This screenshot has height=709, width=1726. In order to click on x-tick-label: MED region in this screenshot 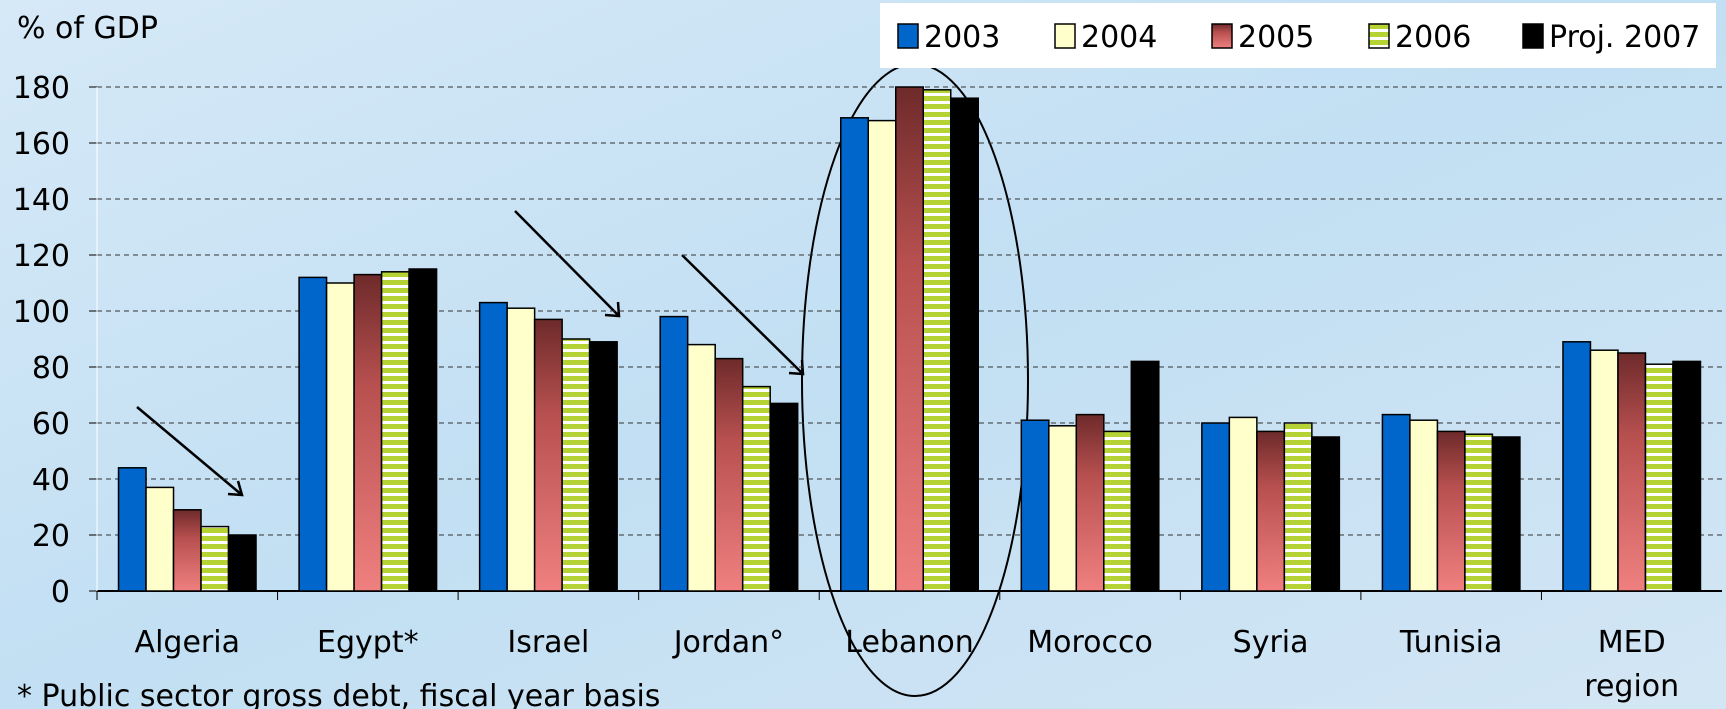, I will do `click(1632, 664)`.